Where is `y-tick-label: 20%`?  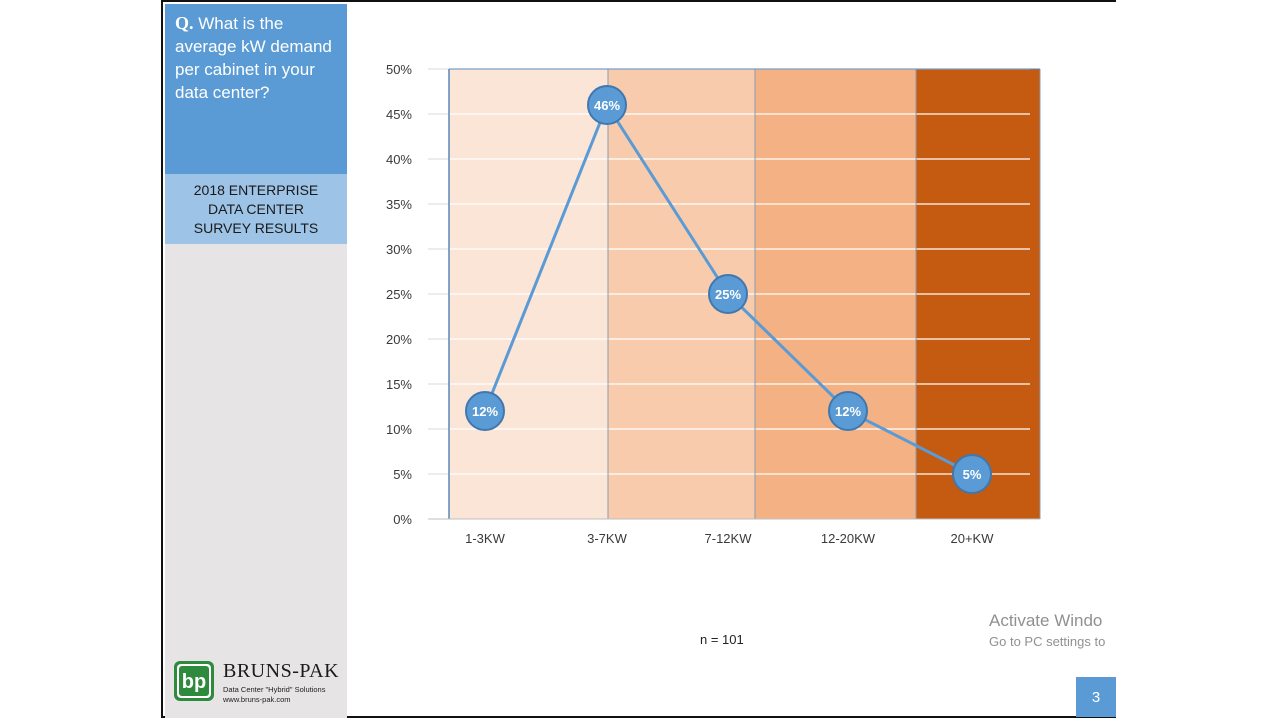
y-tick-label: 20% is located at coordinates (399, 339).